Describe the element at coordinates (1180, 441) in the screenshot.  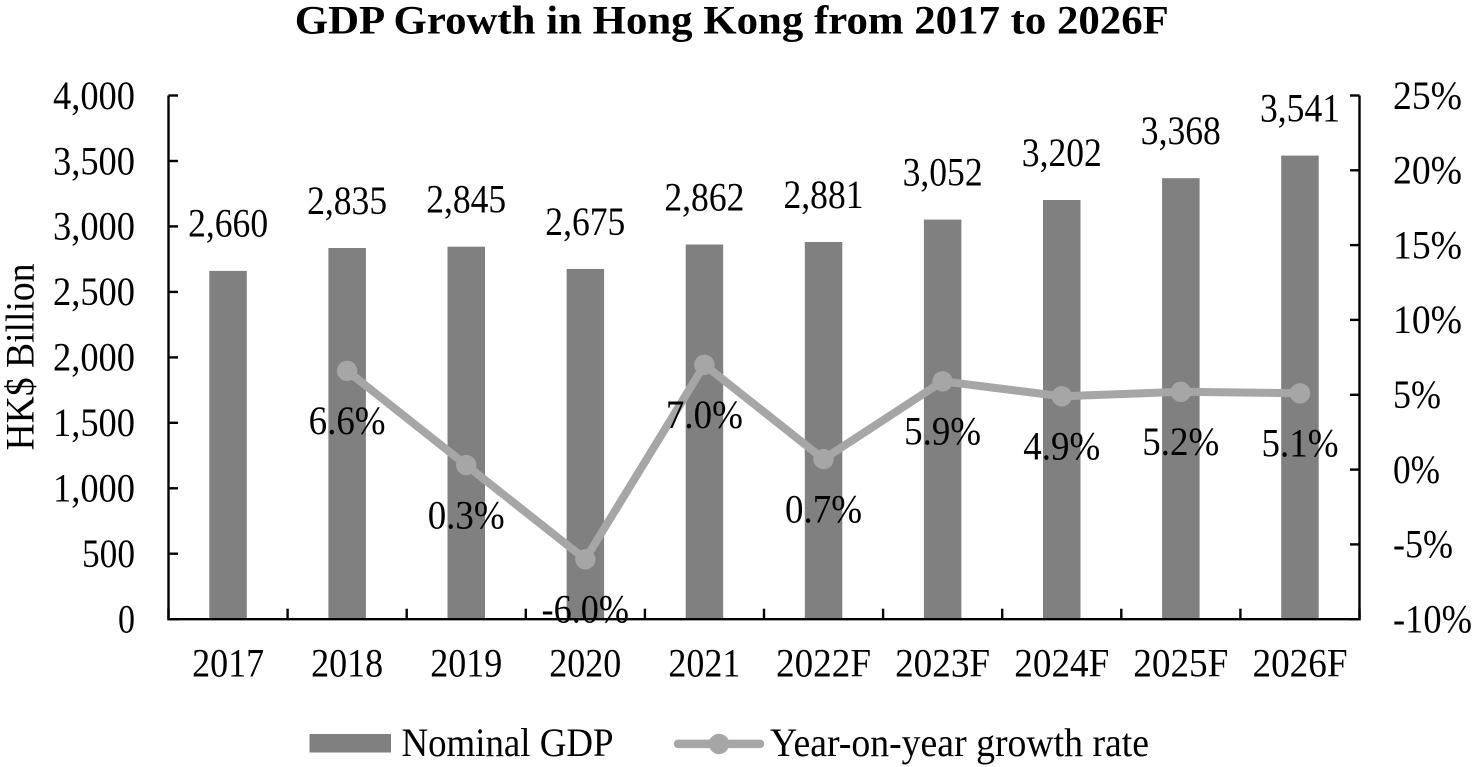
I see `svg-text: 5.2%` at that location.